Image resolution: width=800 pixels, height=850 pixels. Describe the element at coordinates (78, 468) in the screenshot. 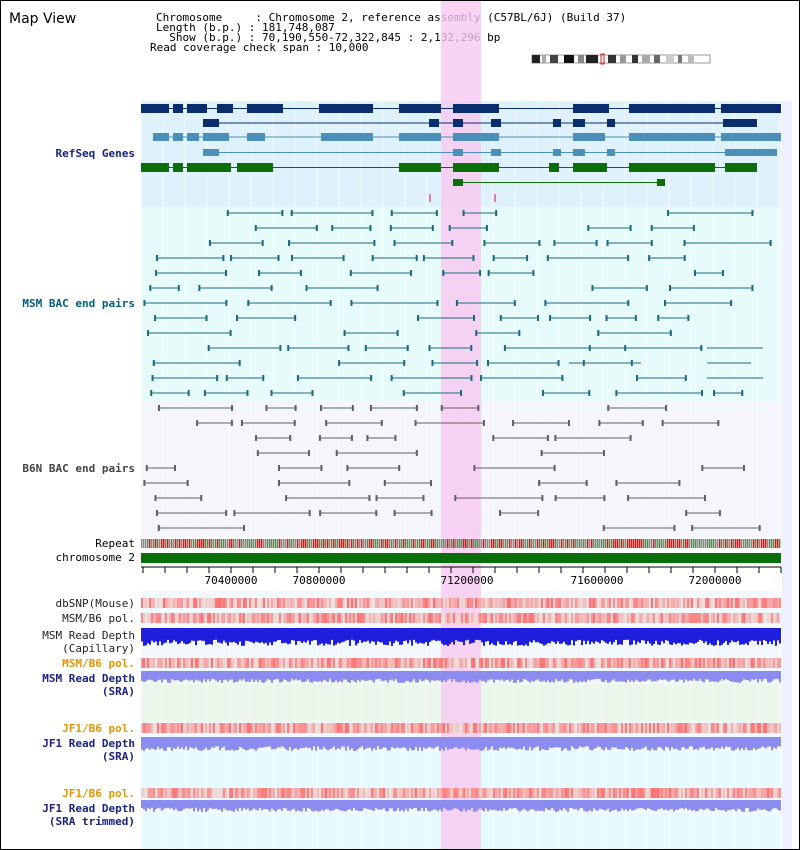

I see `track-label-b6n-bac: B6N BAC end pairs` at that location.